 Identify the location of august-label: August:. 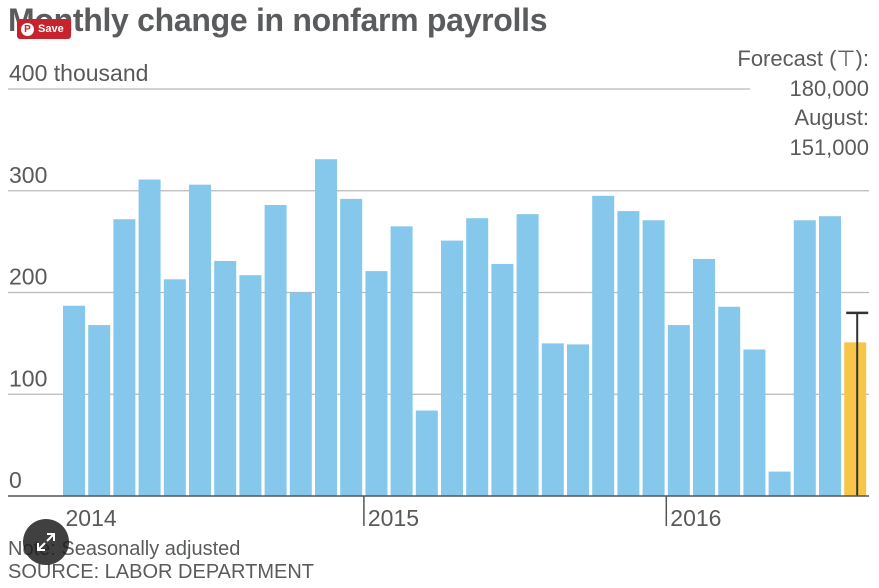
(831, 117).